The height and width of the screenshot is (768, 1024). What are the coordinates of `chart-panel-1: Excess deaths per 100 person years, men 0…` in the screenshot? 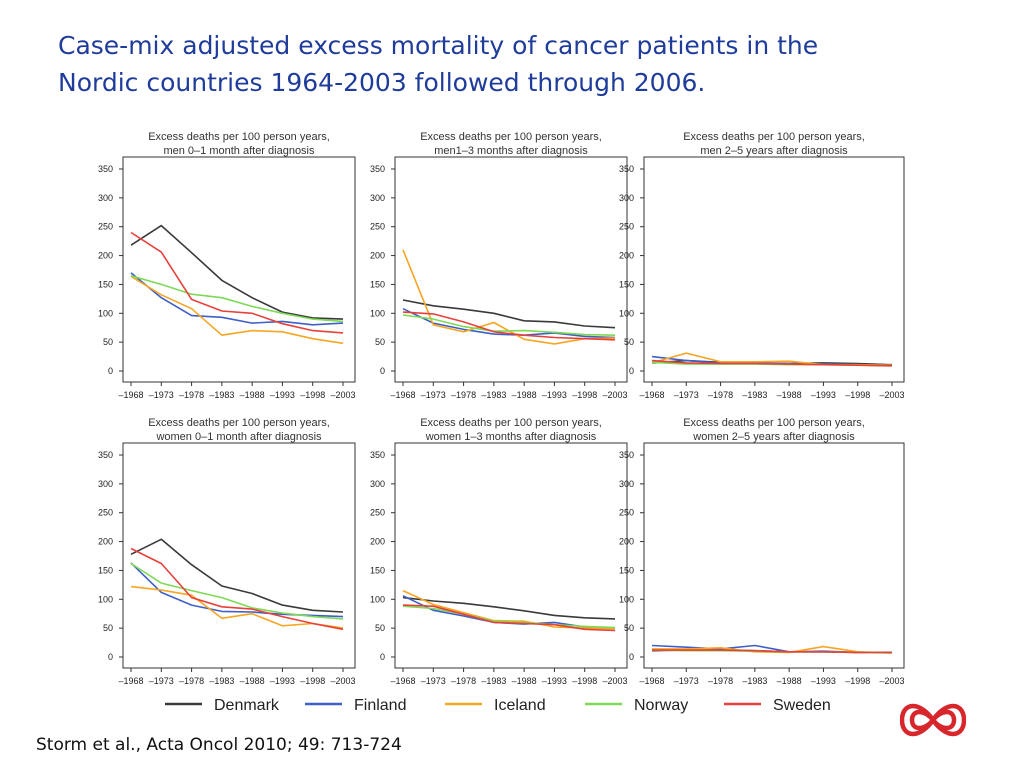 It's located at (227, 265).